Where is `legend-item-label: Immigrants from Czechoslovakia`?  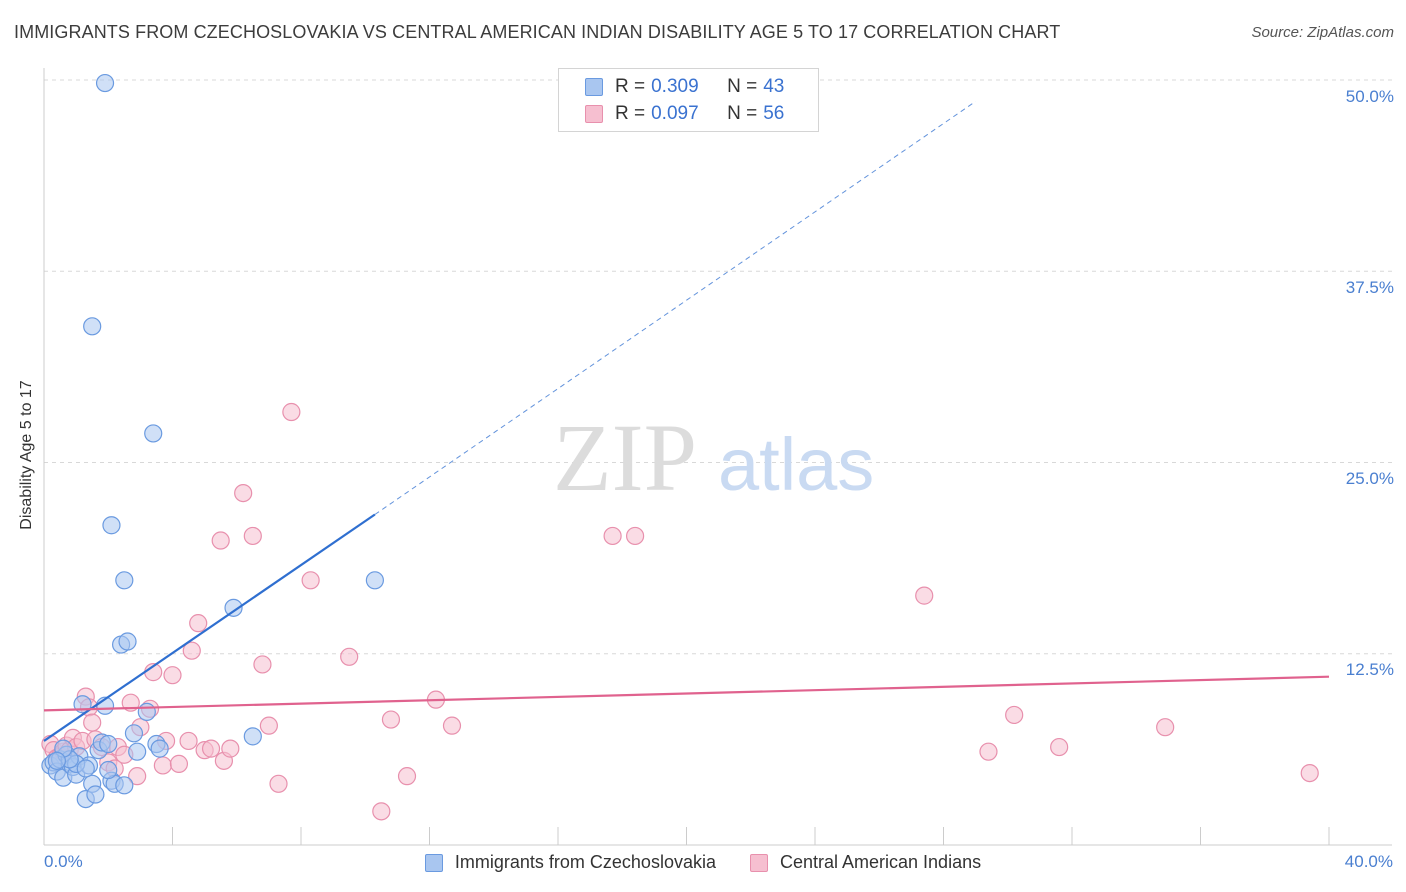 legend-item-label: Immigrants from Czechoslovakia is located at coordinates (585, 862).